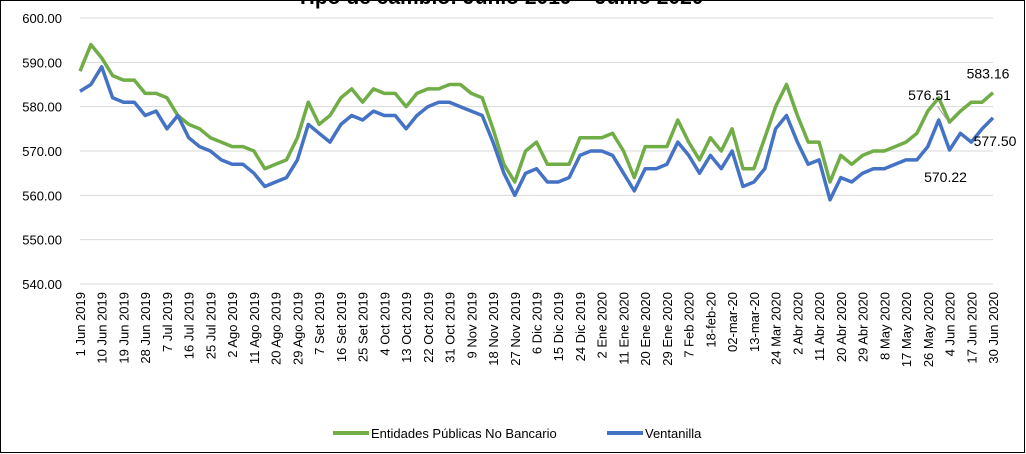 The width and height of the screenshot is (1026, 454). Describe the element at coordinates (515, 329) in the screenshot. I see `x-tick-label: 27 Nov 2019` at that location.